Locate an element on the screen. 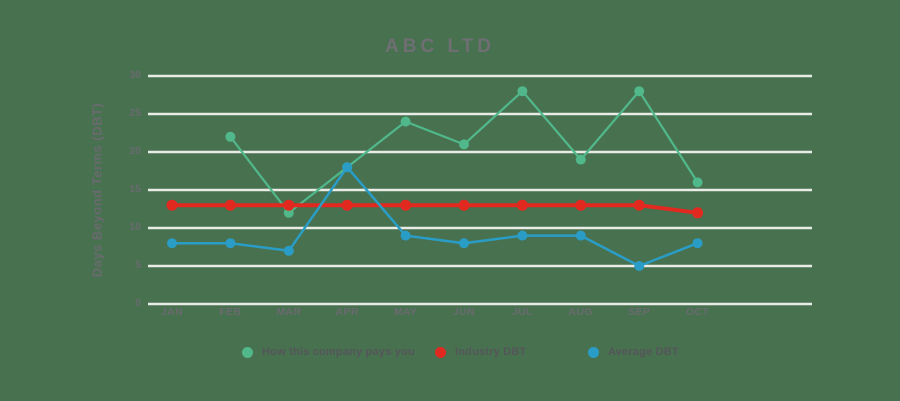  y-tick-label: 25 is located at coordinates (135, 113).